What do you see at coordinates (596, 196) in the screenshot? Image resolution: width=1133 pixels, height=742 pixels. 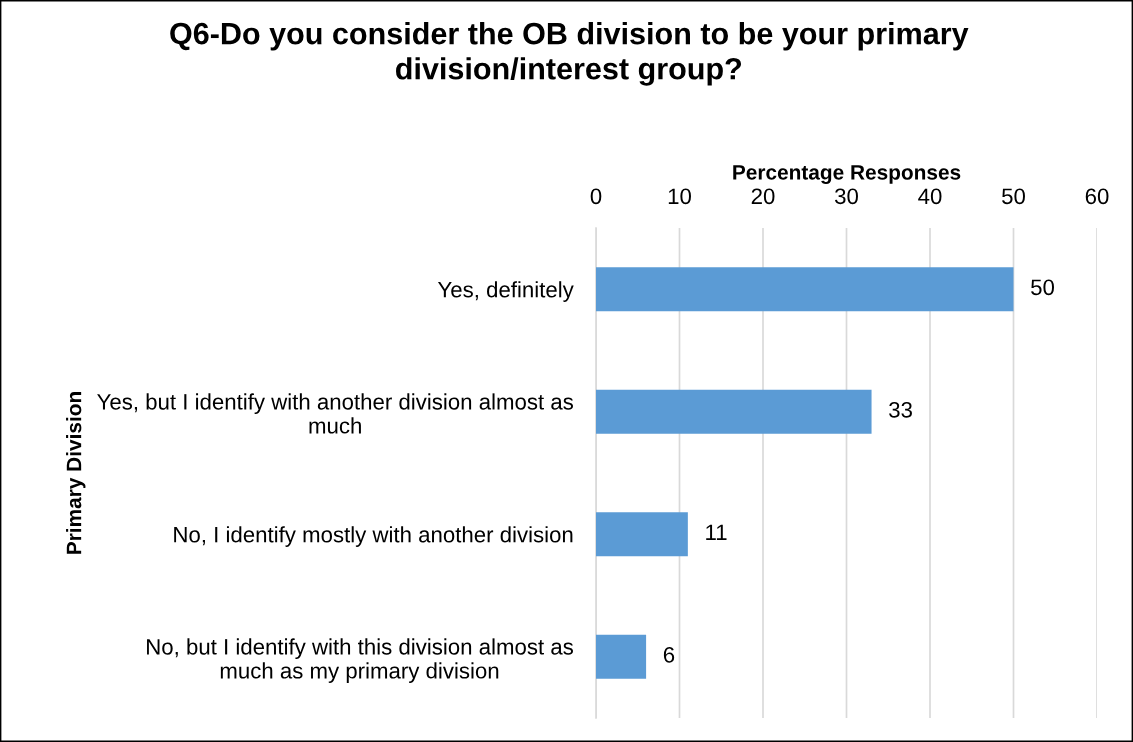 I see `x-tick-label: 0` at bounding box center [596, 196].